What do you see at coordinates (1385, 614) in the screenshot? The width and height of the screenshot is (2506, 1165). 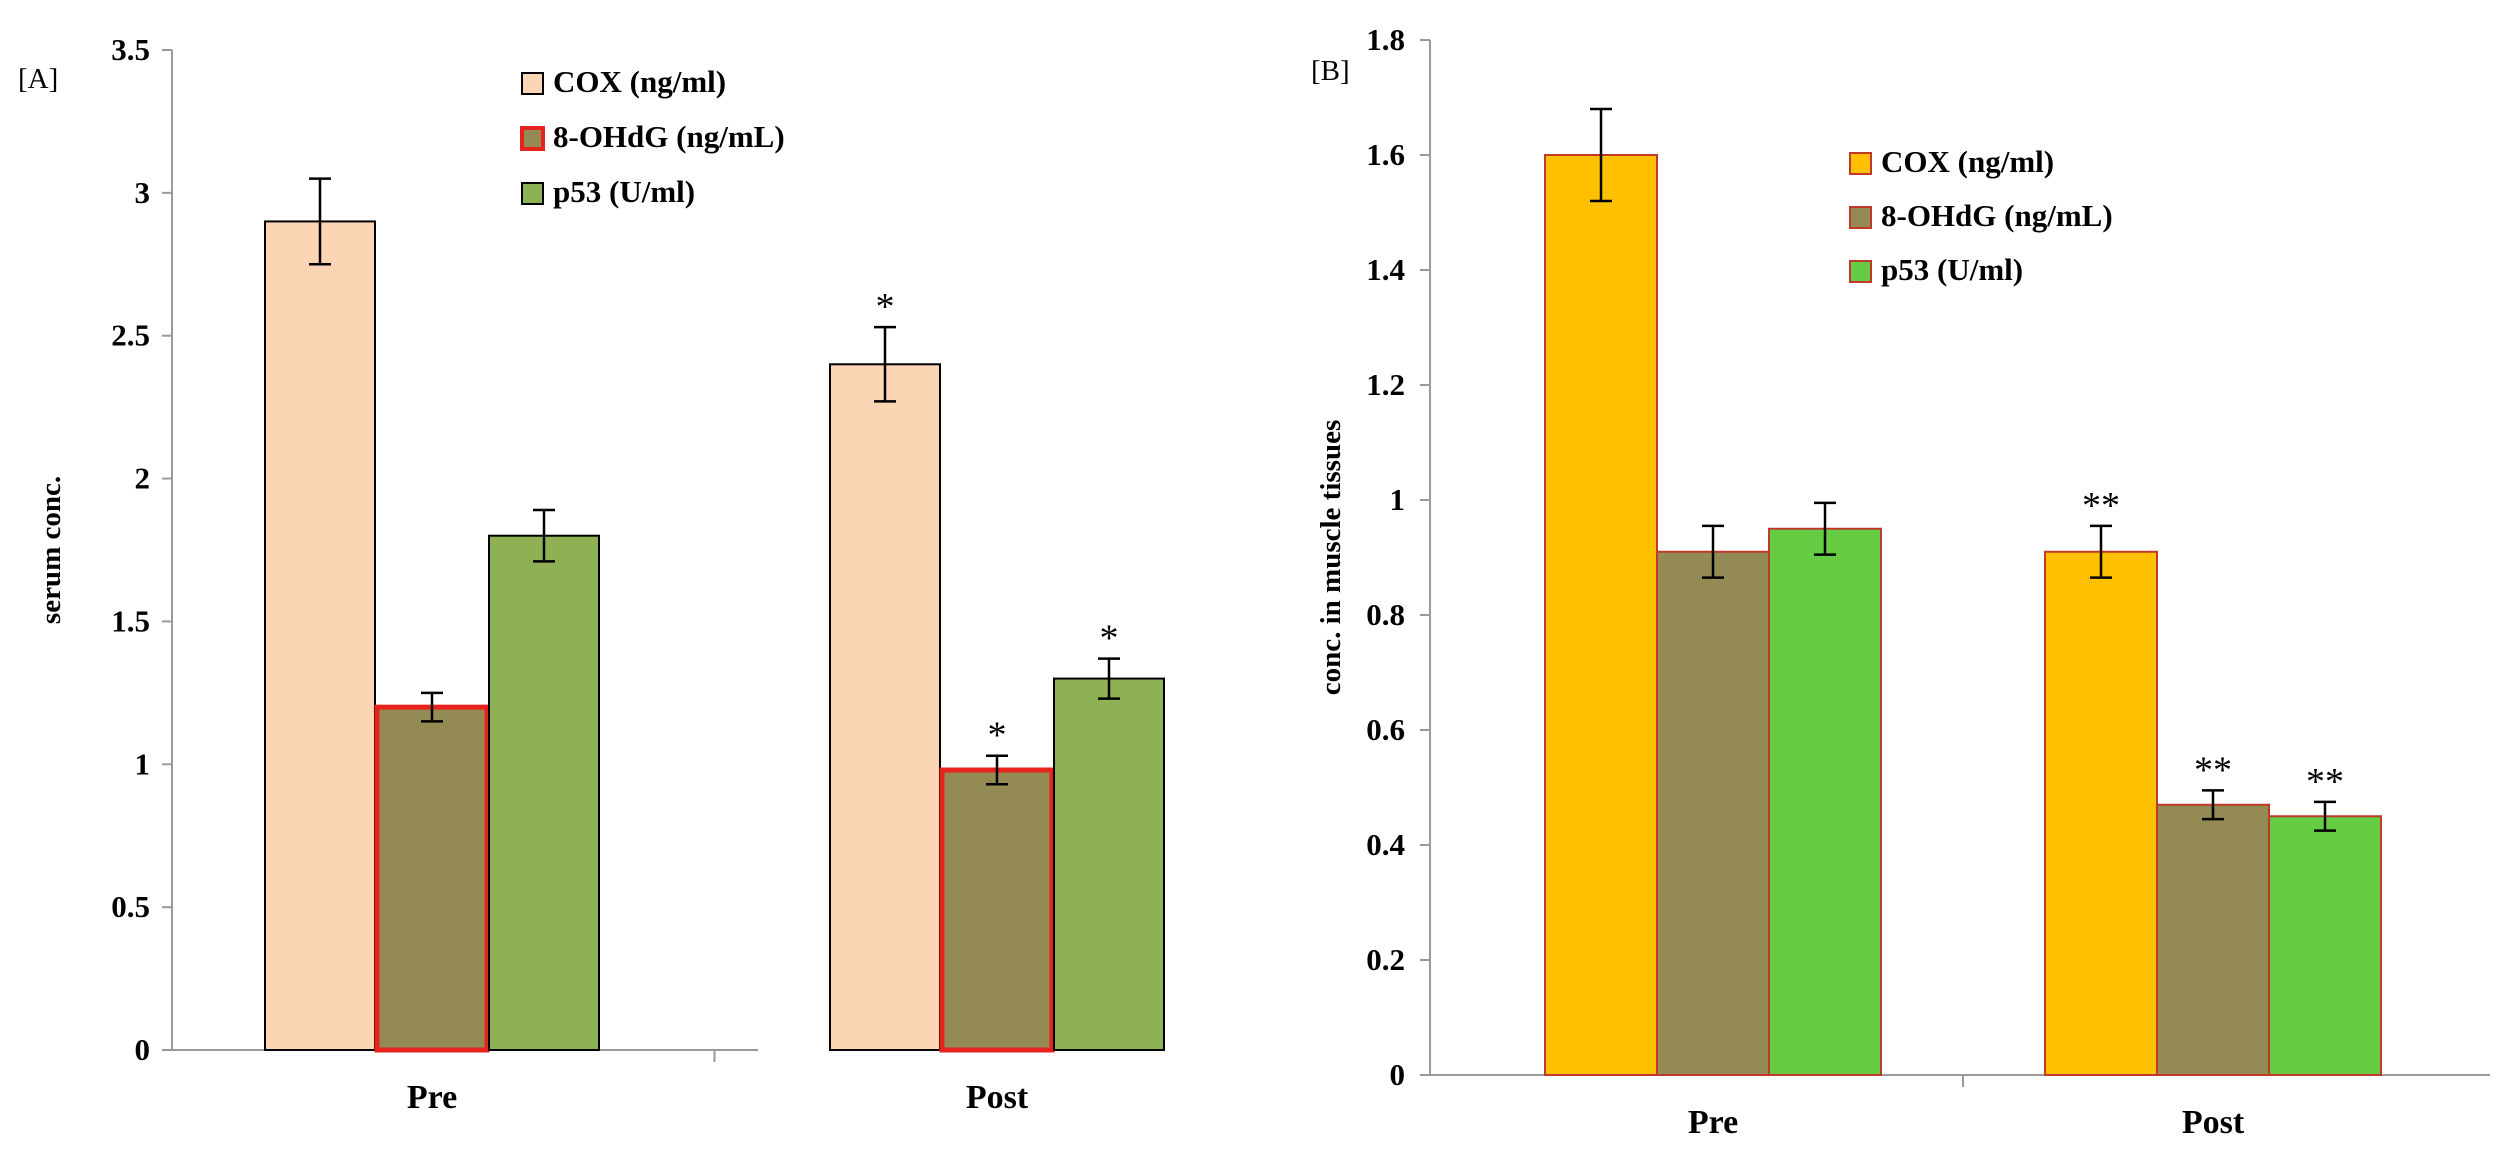 I see `panel-b-y-tick-label: 0.8` at bounding box center [1385, 614].